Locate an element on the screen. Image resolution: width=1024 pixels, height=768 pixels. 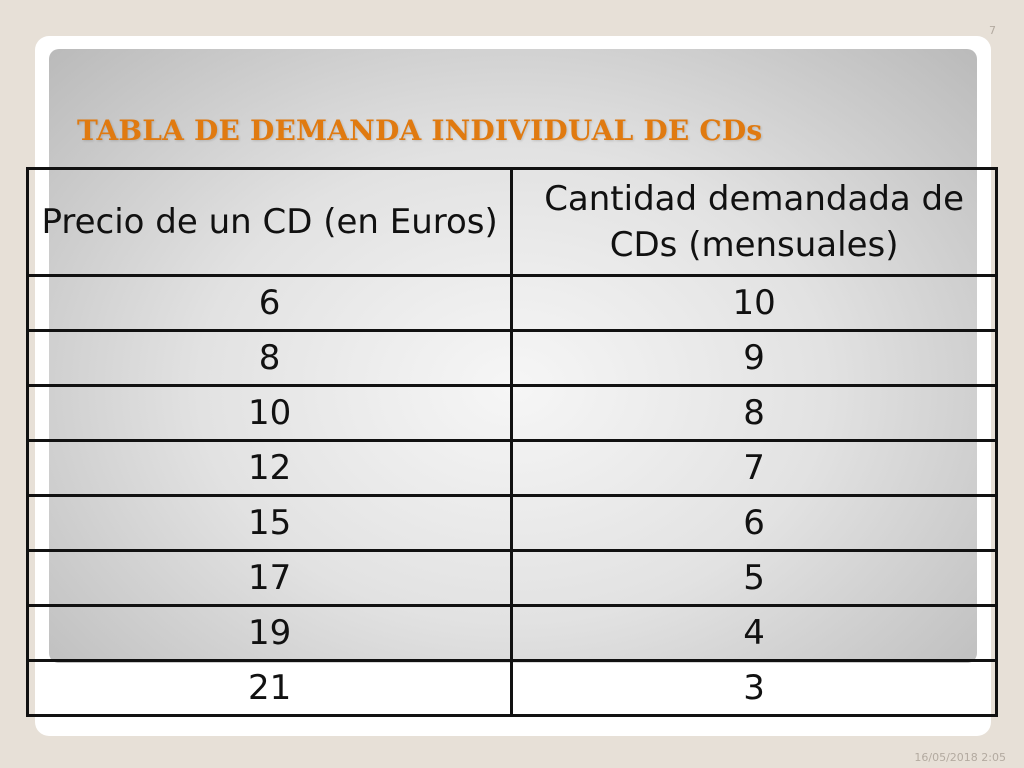
slide-number: 7 is located at coordinates (992, 30).